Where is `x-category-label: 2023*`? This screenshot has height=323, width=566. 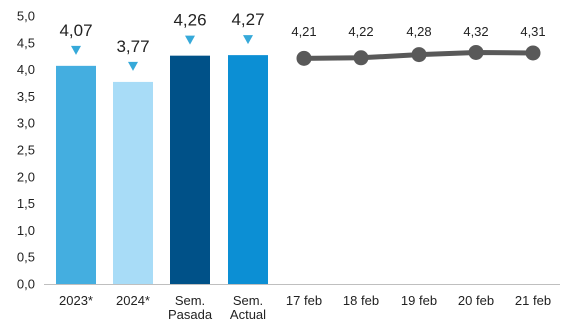
x-category-label: 2023* is located at coordinates (76, 300).